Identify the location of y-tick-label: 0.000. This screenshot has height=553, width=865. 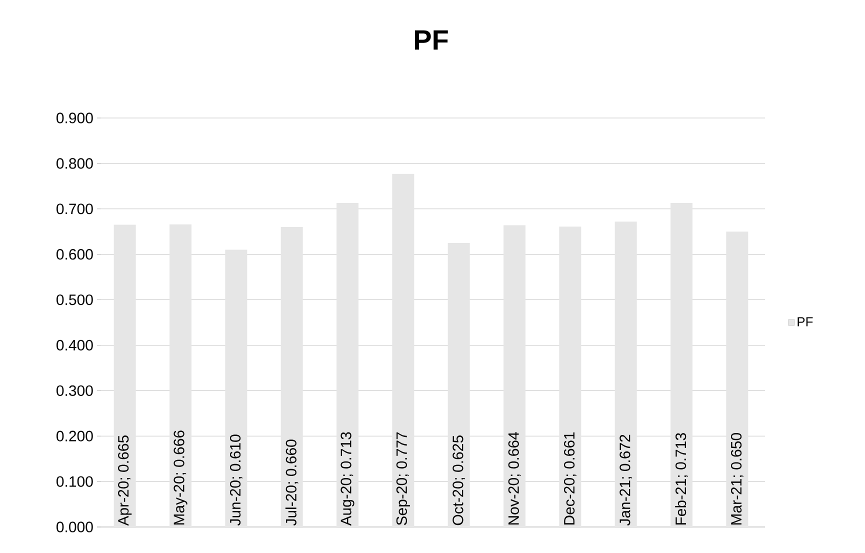
(74, 527).